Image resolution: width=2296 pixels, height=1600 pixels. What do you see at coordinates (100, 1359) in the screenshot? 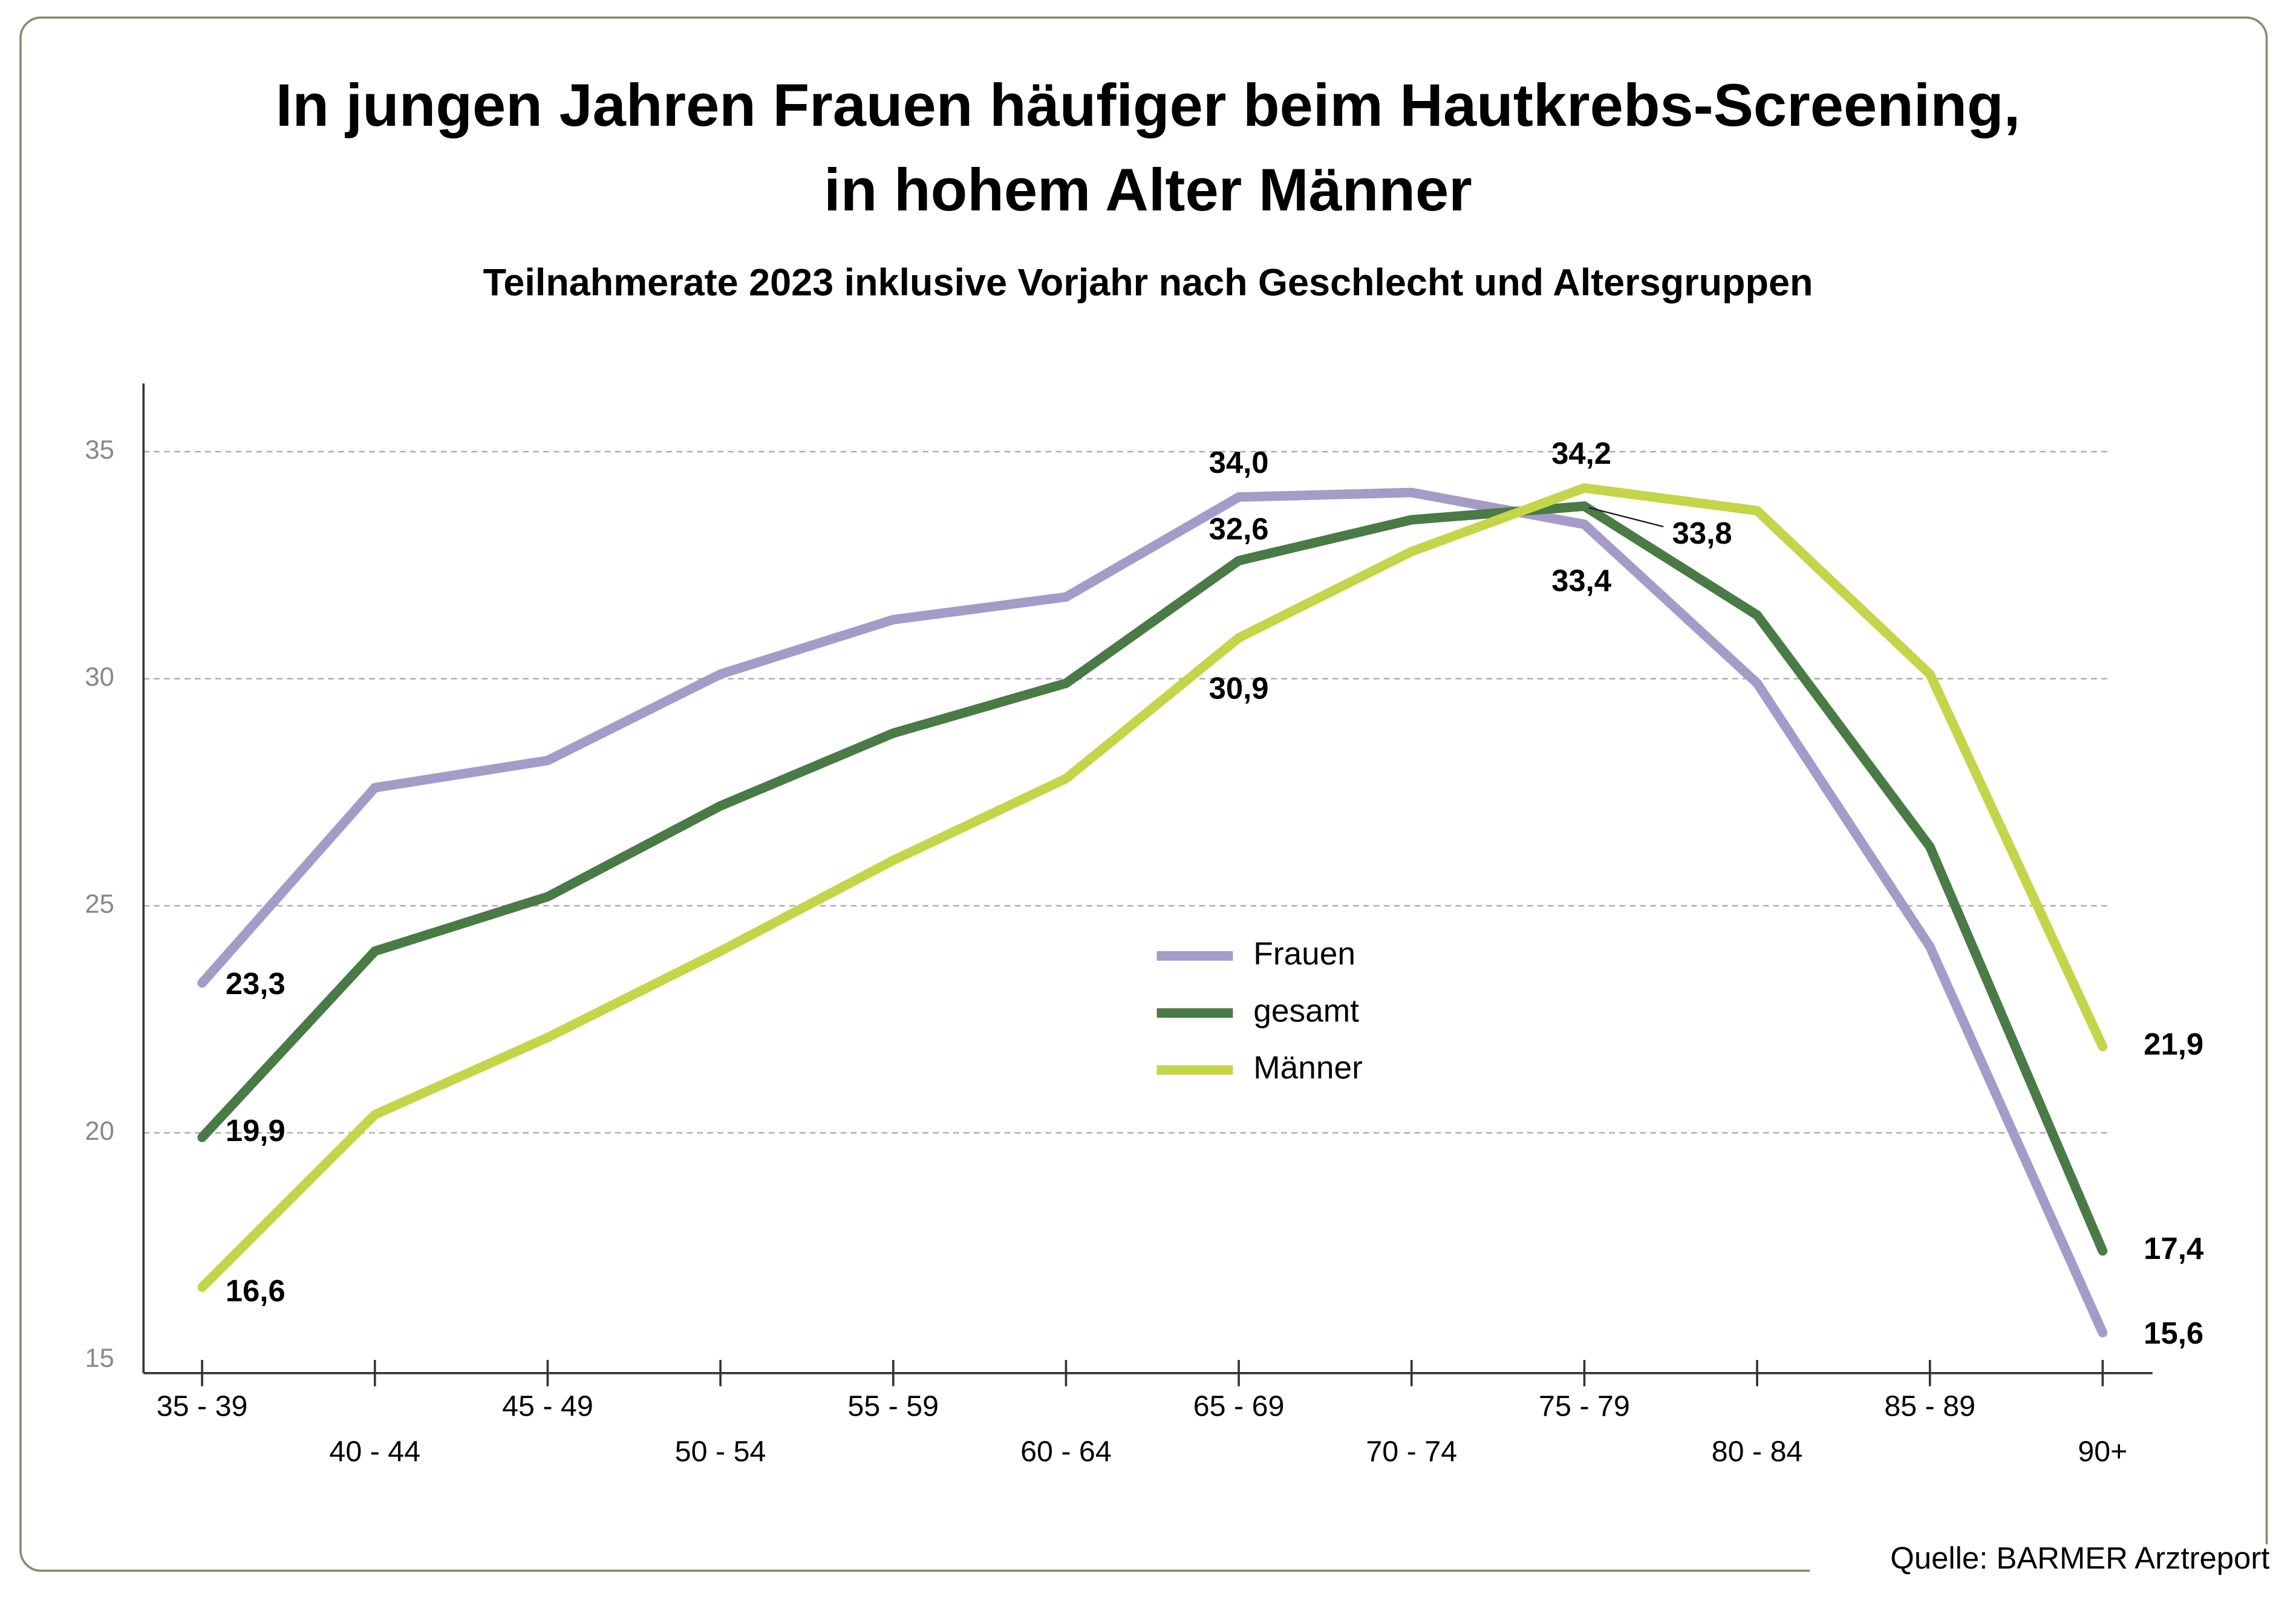
I see `y-tick-label: 15` at bounding box center [100, 1359].